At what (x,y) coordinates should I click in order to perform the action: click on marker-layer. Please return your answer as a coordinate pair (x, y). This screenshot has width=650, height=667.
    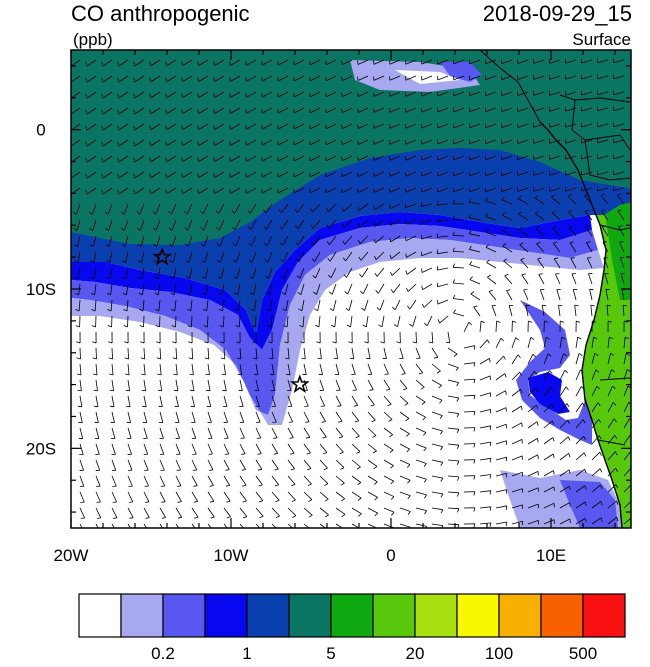
    Looking at the image, I should click on (231, 320).